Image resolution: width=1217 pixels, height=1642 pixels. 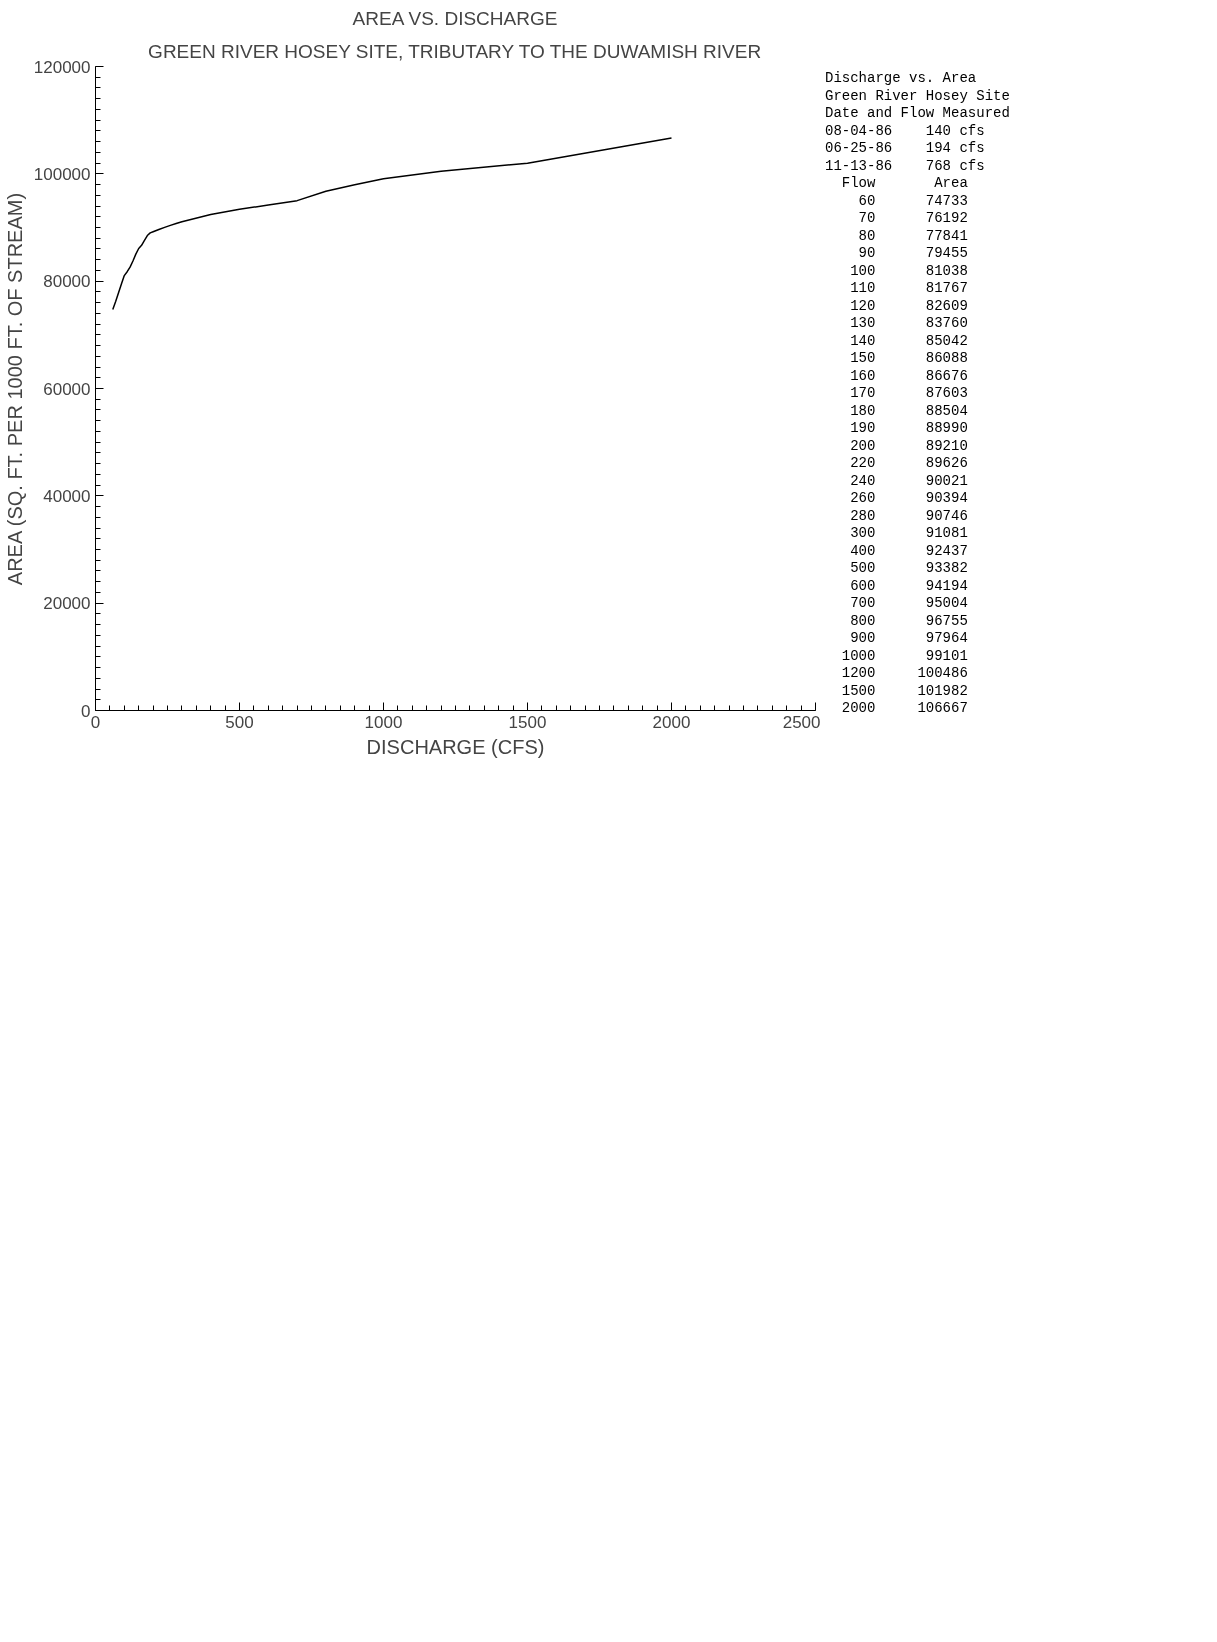 What do you see at coordinates (909, 305) in the screenshot?
I see `text: 120 82609` at bounding box center [909, 305].